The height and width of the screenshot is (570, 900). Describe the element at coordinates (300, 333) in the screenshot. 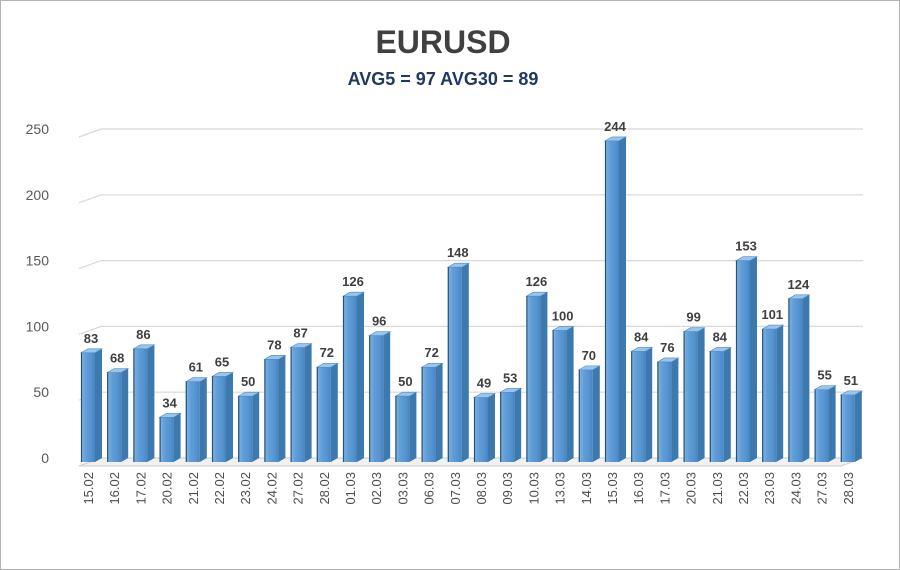

I see `bar-value-label: 87` at that location.